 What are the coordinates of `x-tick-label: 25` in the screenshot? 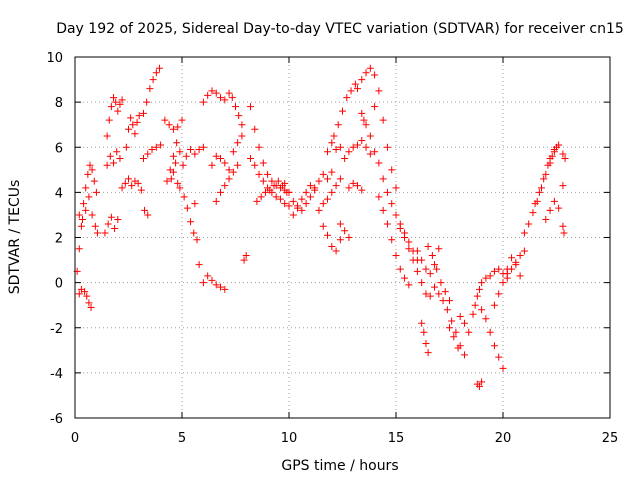 It's located at (610, 438).